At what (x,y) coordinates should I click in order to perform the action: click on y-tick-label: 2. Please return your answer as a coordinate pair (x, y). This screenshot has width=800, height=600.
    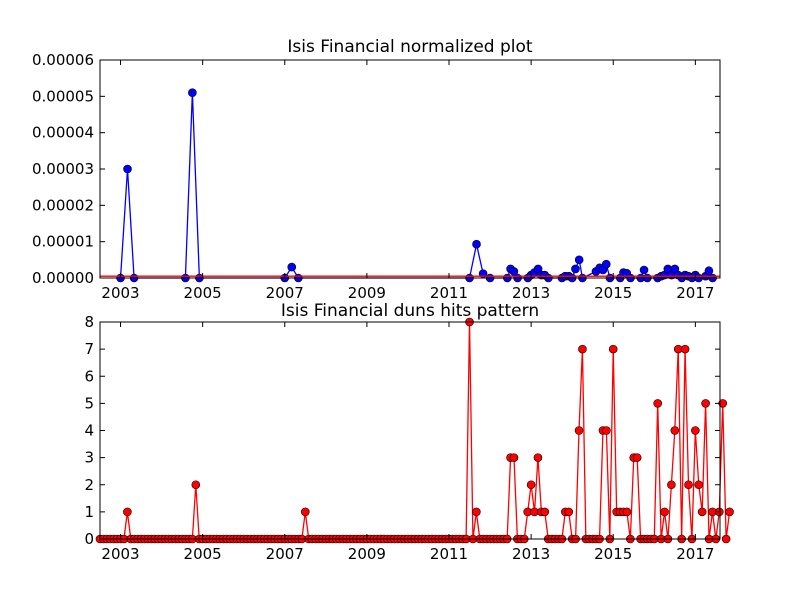
    Looking at the image, I should click on (89, 485).